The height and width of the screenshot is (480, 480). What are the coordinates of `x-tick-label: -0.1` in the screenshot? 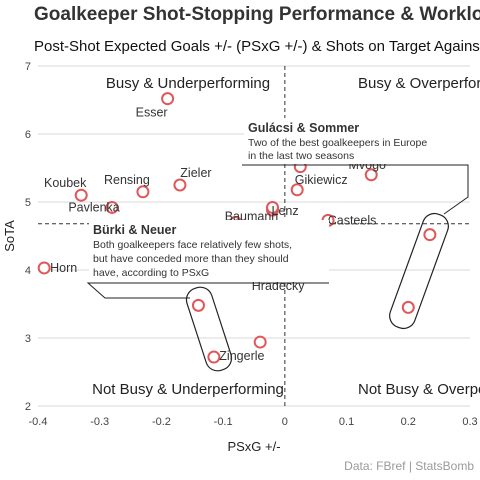 It's located at (223, 422).